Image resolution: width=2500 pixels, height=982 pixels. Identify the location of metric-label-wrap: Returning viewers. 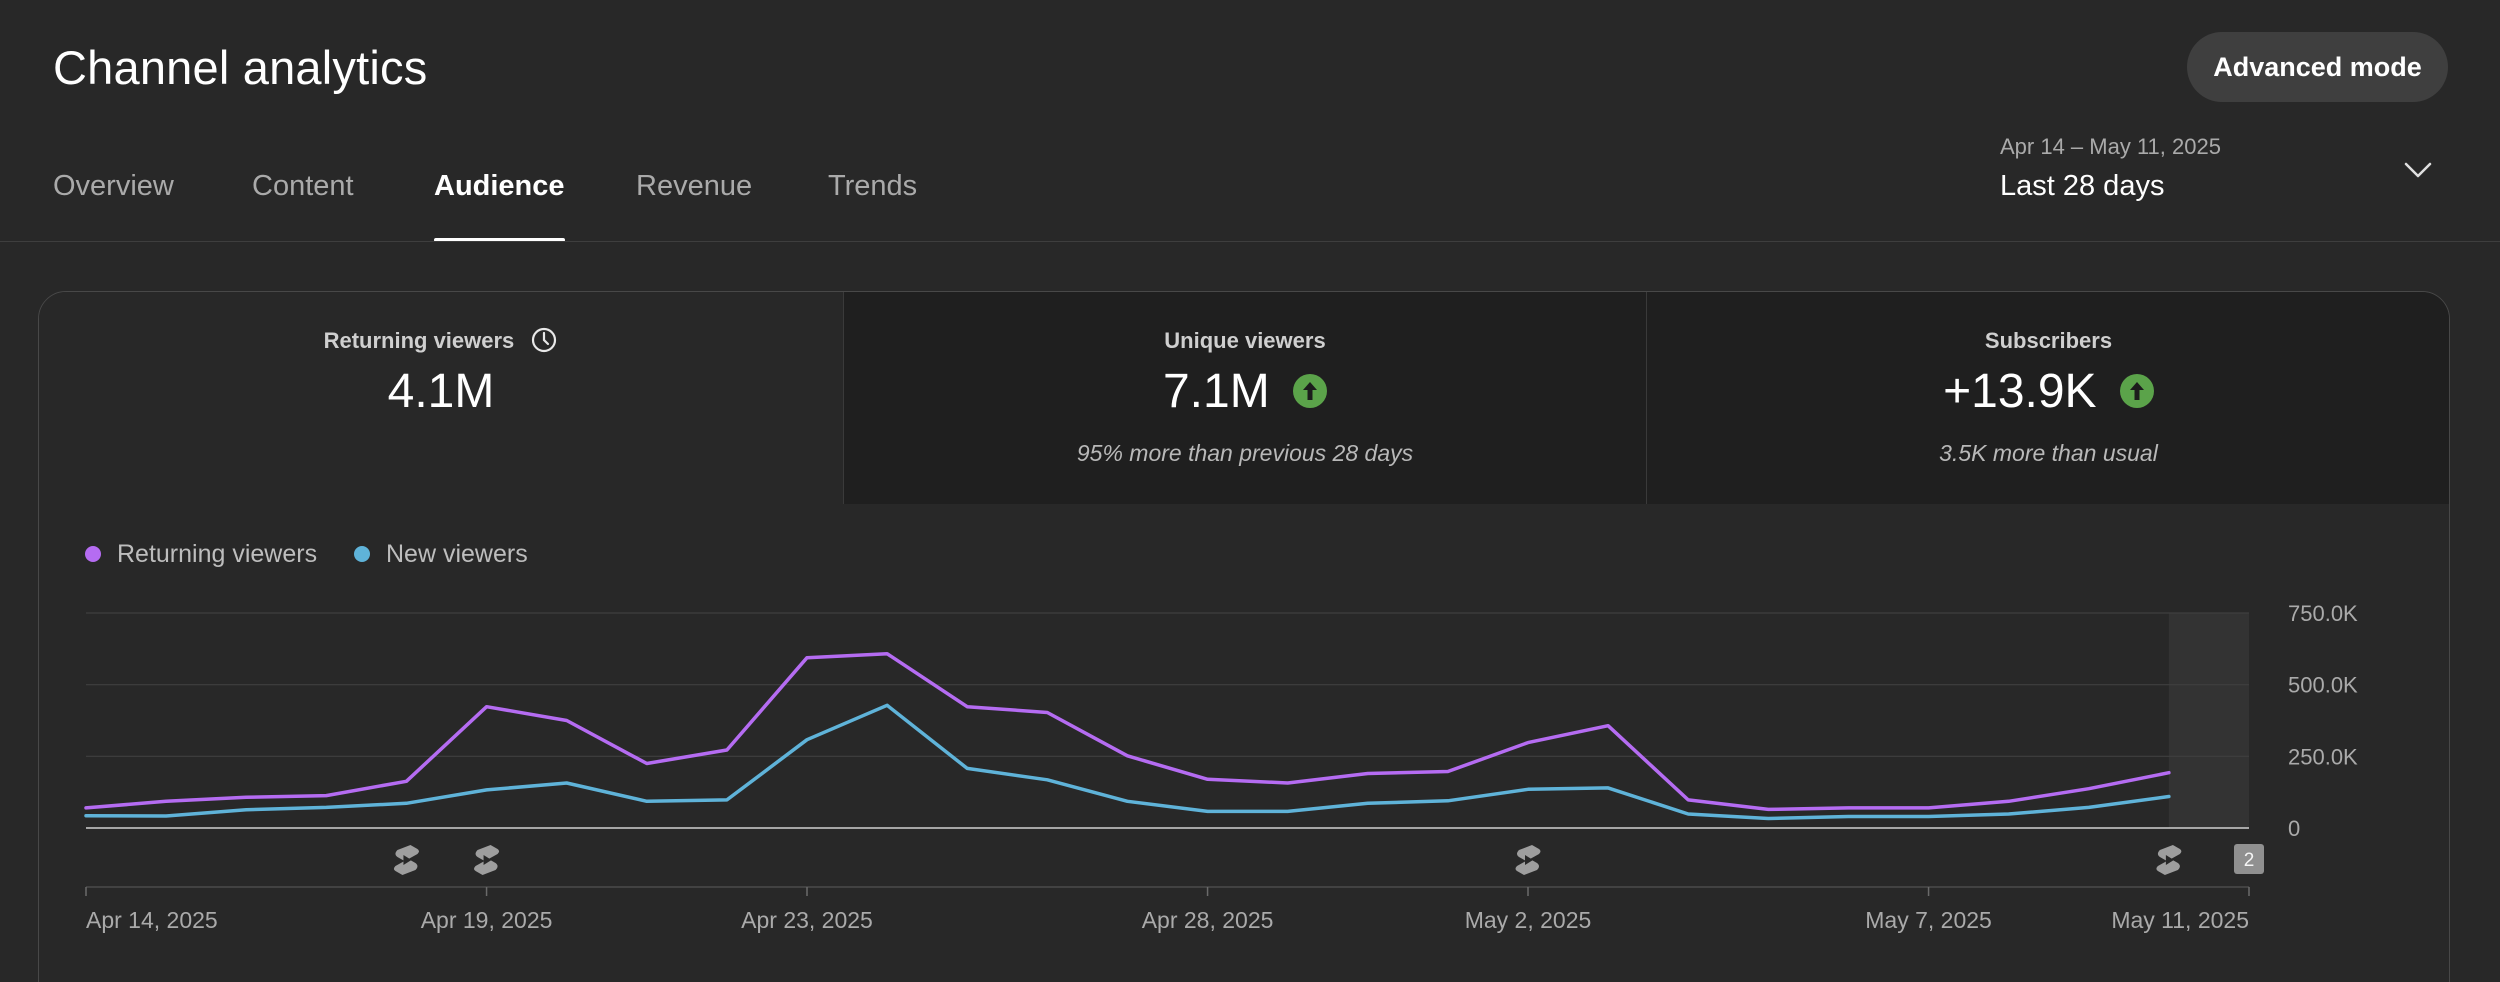
(441, 341).